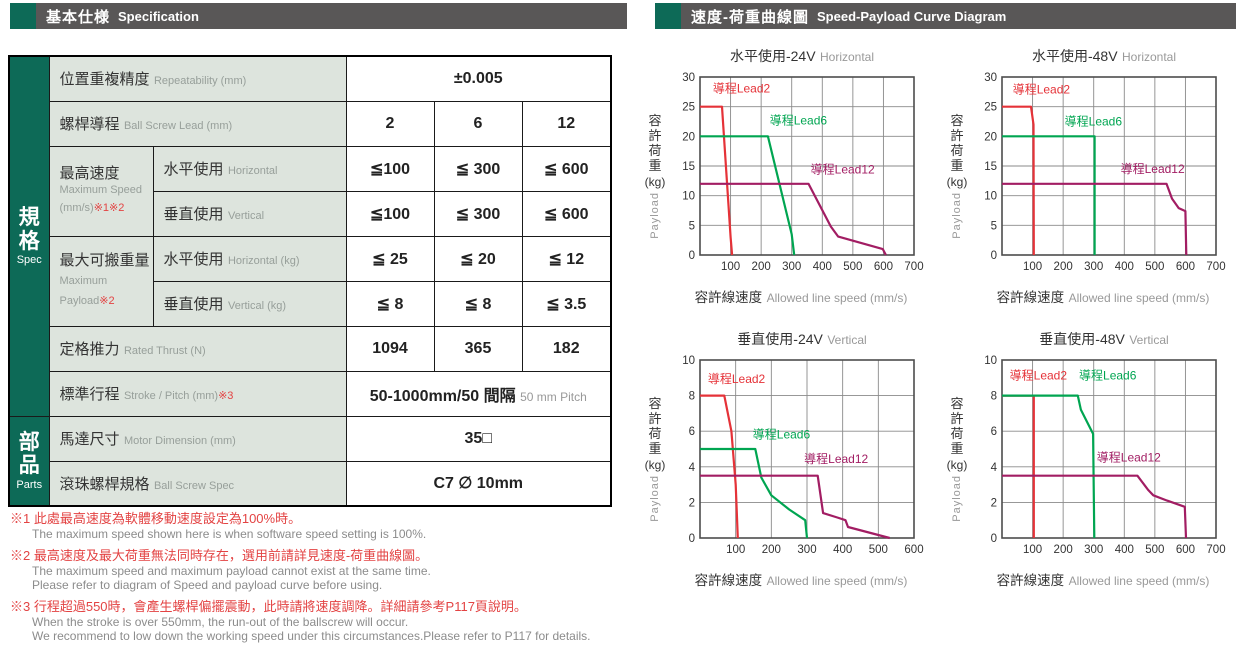 The image size is (1236, 650). I want to click on row-label-repeatability: 位置重複精度 Repeatability (mm), so click(197, 78).